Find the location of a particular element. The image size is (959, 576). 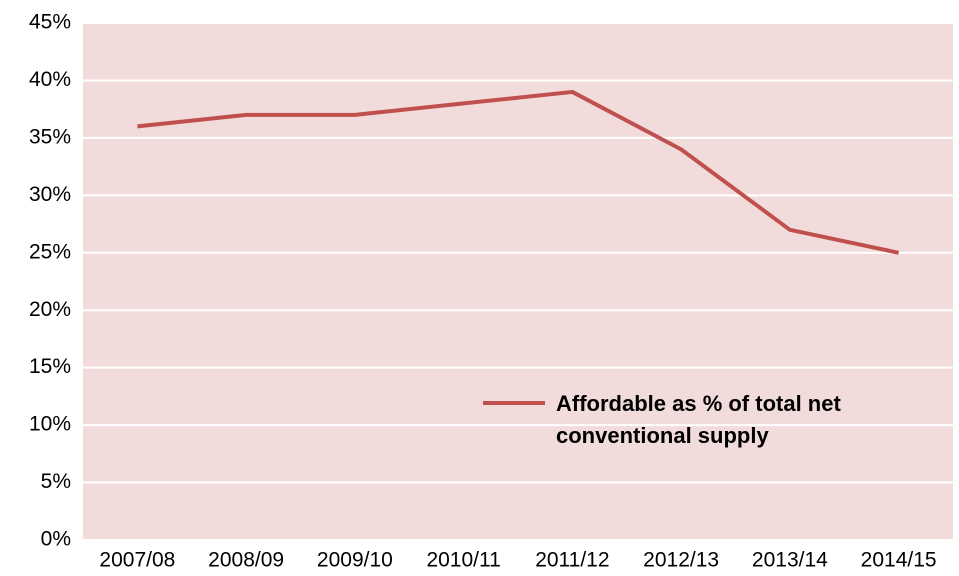

x-tick-label: 2012/13 is located at coordinates (681, 560).